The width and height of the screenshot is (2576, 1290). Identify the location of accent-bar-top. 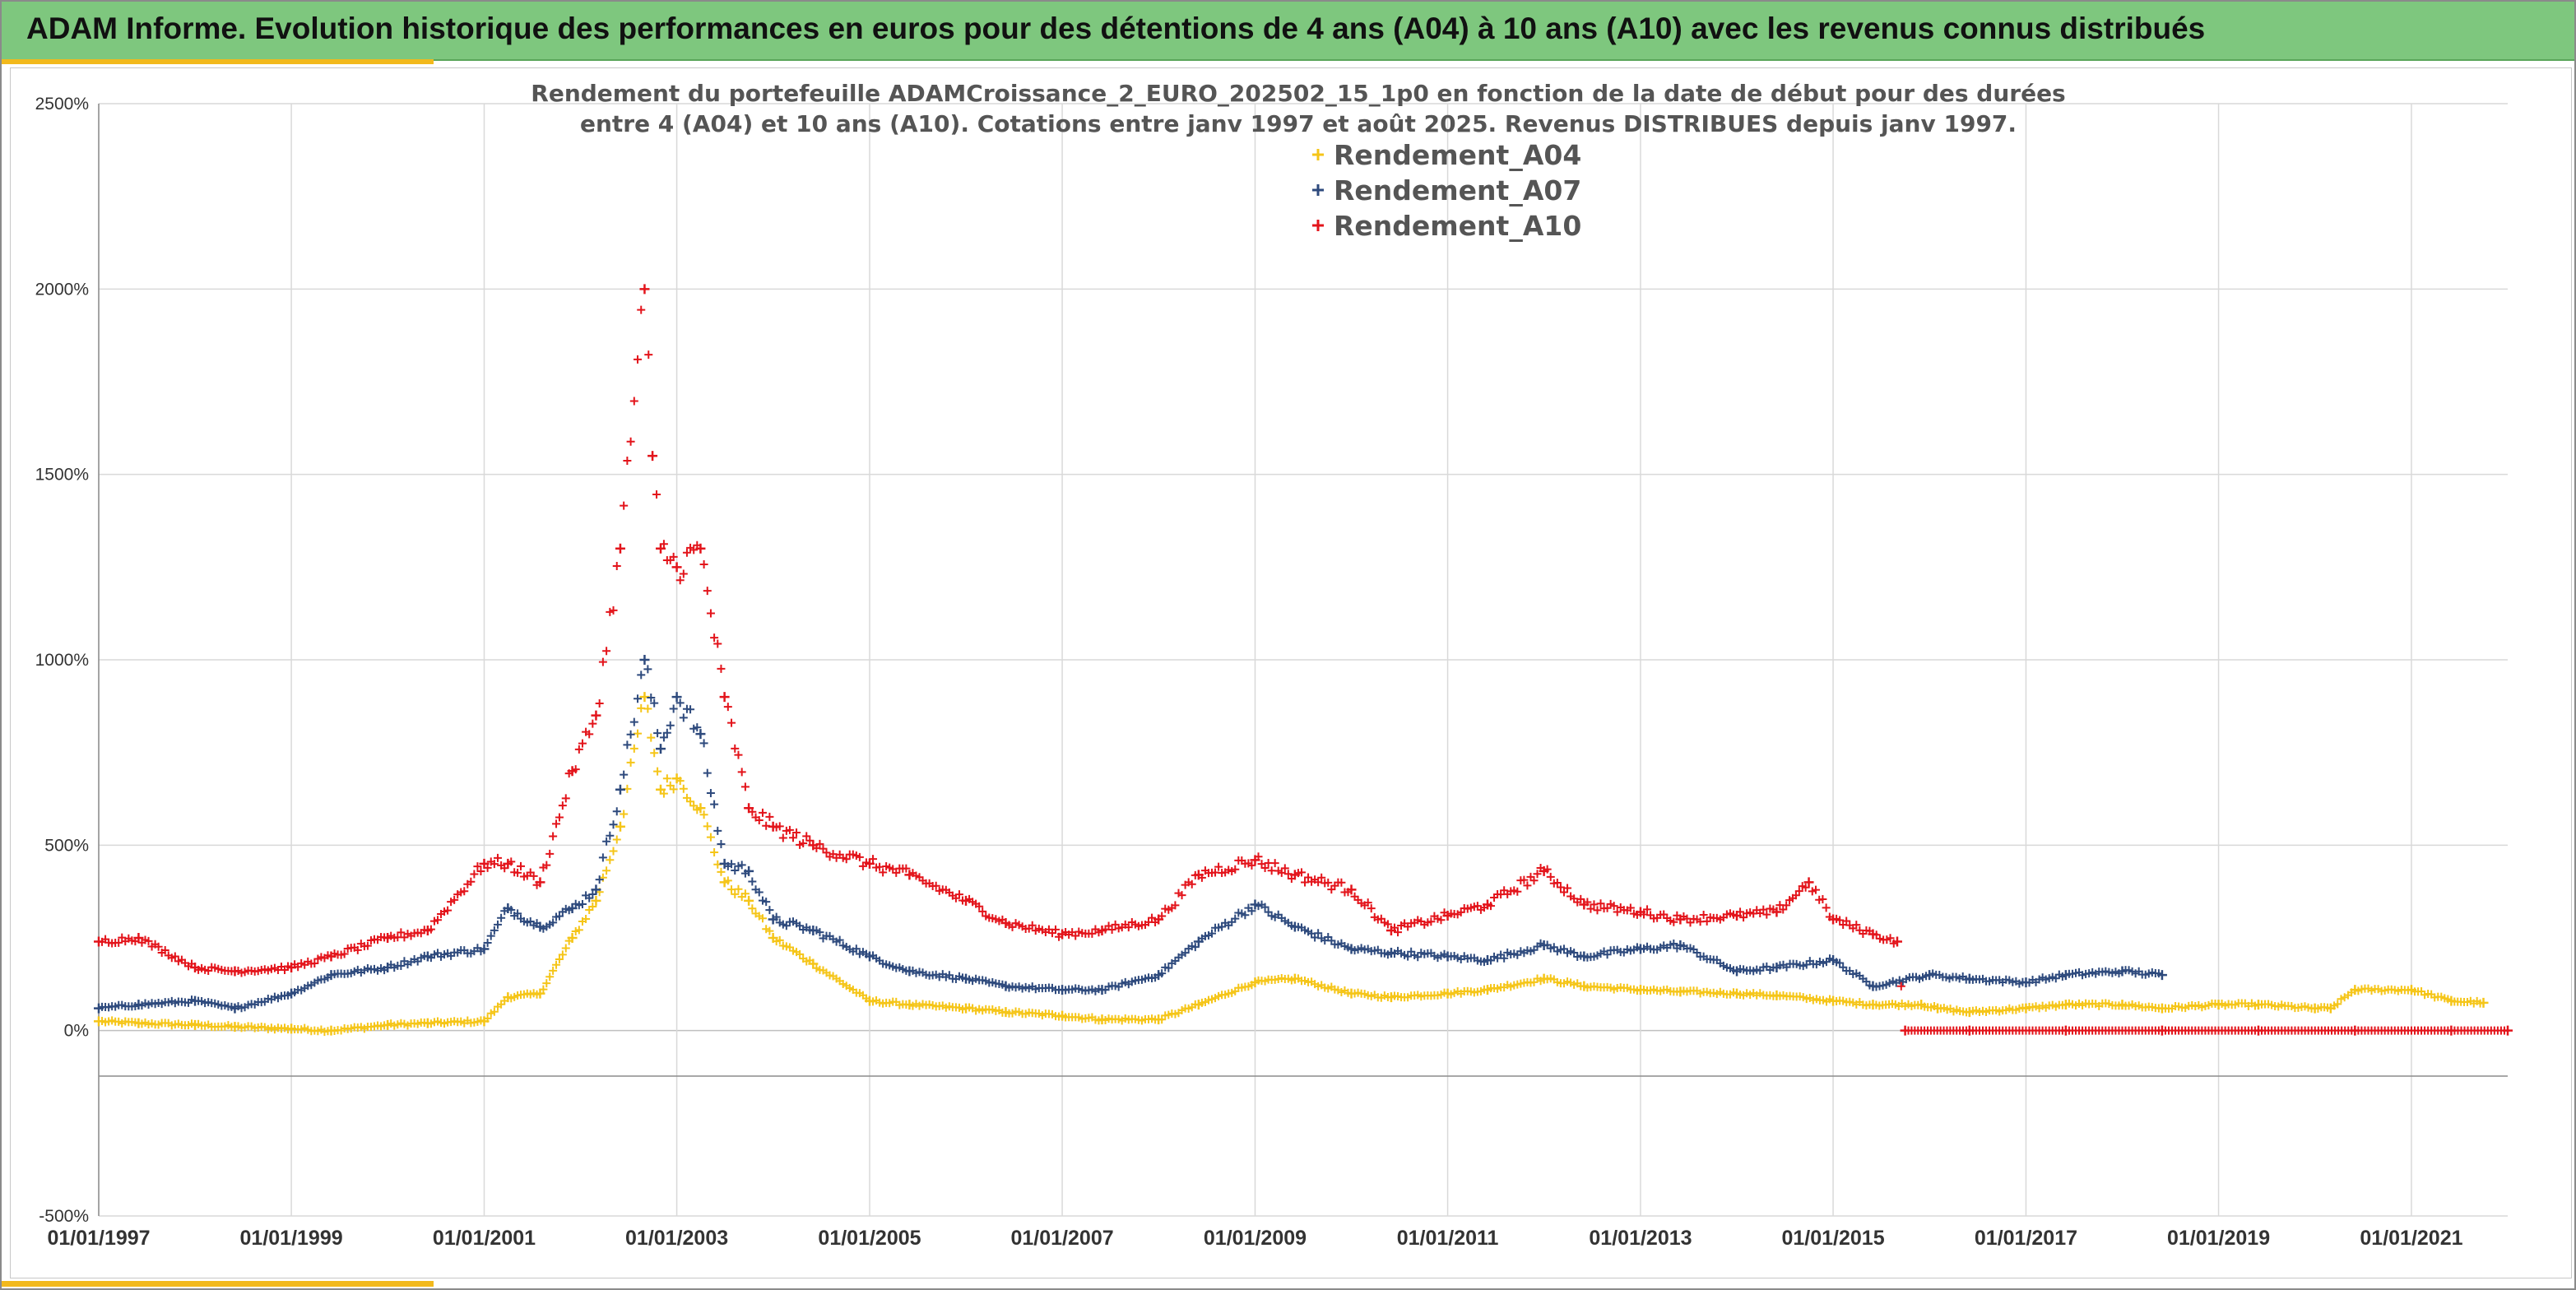
(218, 61).